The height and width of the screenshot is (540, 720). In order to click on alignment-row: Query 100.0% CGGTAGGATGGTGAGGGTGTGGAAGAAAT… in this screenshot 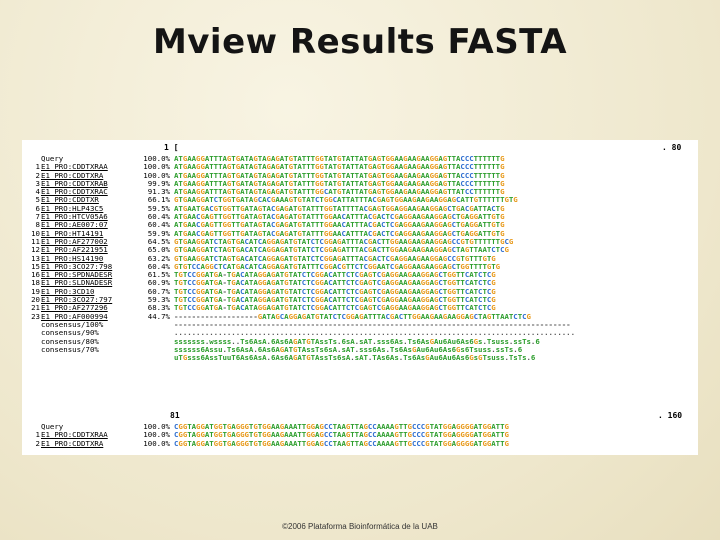, I will do `click(360, 426)`.